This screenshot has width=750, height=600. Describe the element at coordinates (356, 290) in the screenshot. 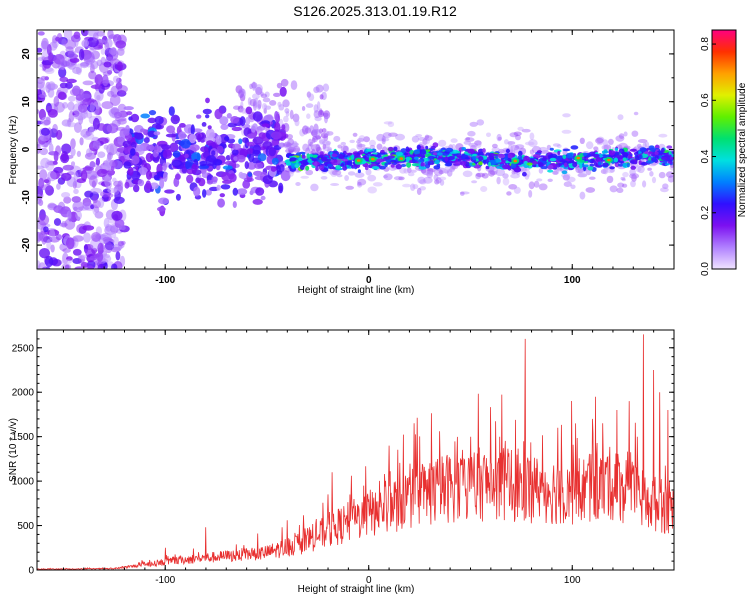

I see `spectrogram-x-axis-label: Height of straight line (km)` at that location.